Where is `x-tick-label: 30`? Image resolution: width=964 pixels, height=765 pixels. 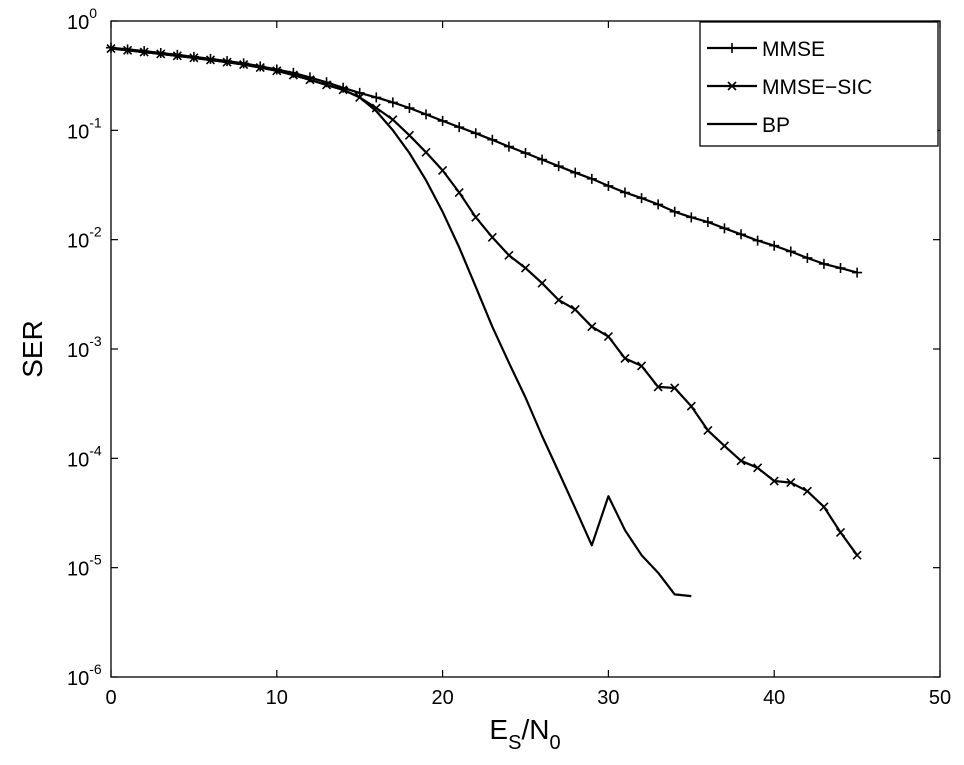
x-tick-label: 30 is located at coordinates (608, 698).